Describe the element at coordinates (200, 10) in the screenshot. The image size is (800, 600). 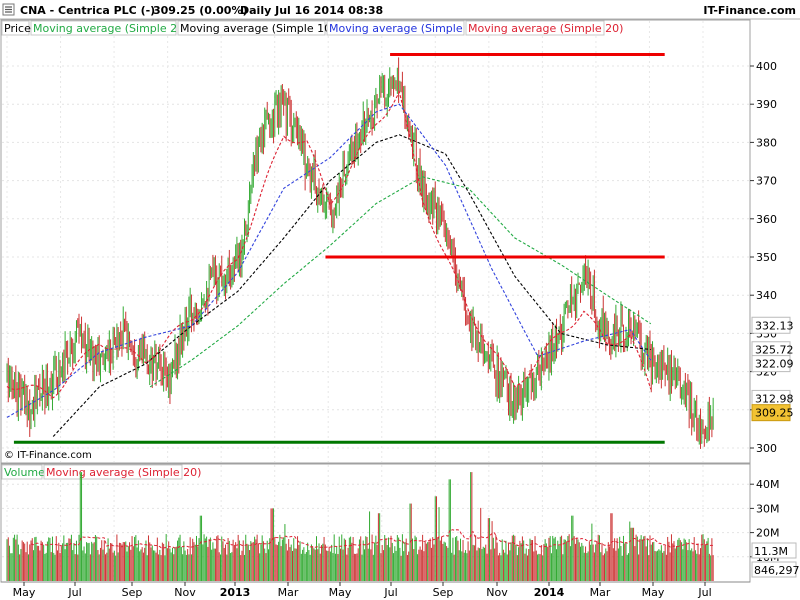
I see `quote-value: 309.25 (0.00%)` at that location.